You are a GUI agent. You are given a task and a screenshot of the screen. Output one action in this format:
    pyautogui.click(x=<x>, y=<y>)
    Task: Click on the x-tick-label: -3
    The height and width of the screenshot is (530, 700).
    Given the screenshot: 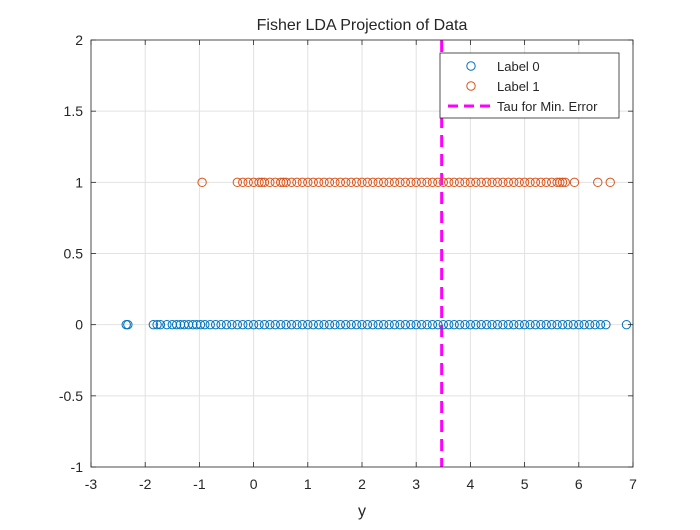 What is the action you would take?
    pyautogui.click(x=91, y=484)
    